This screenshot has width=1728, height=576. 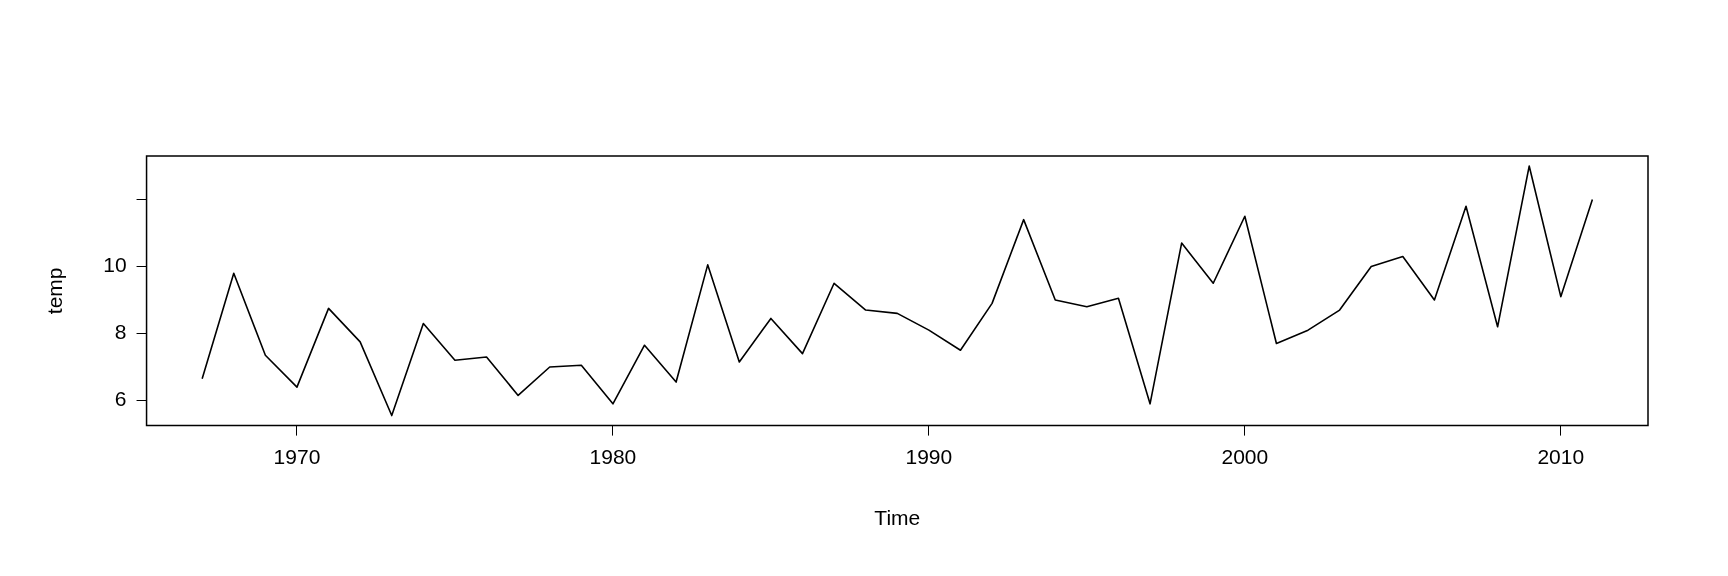 I want to click on x-tick-label: 2010, so click(x=1561, y=456).